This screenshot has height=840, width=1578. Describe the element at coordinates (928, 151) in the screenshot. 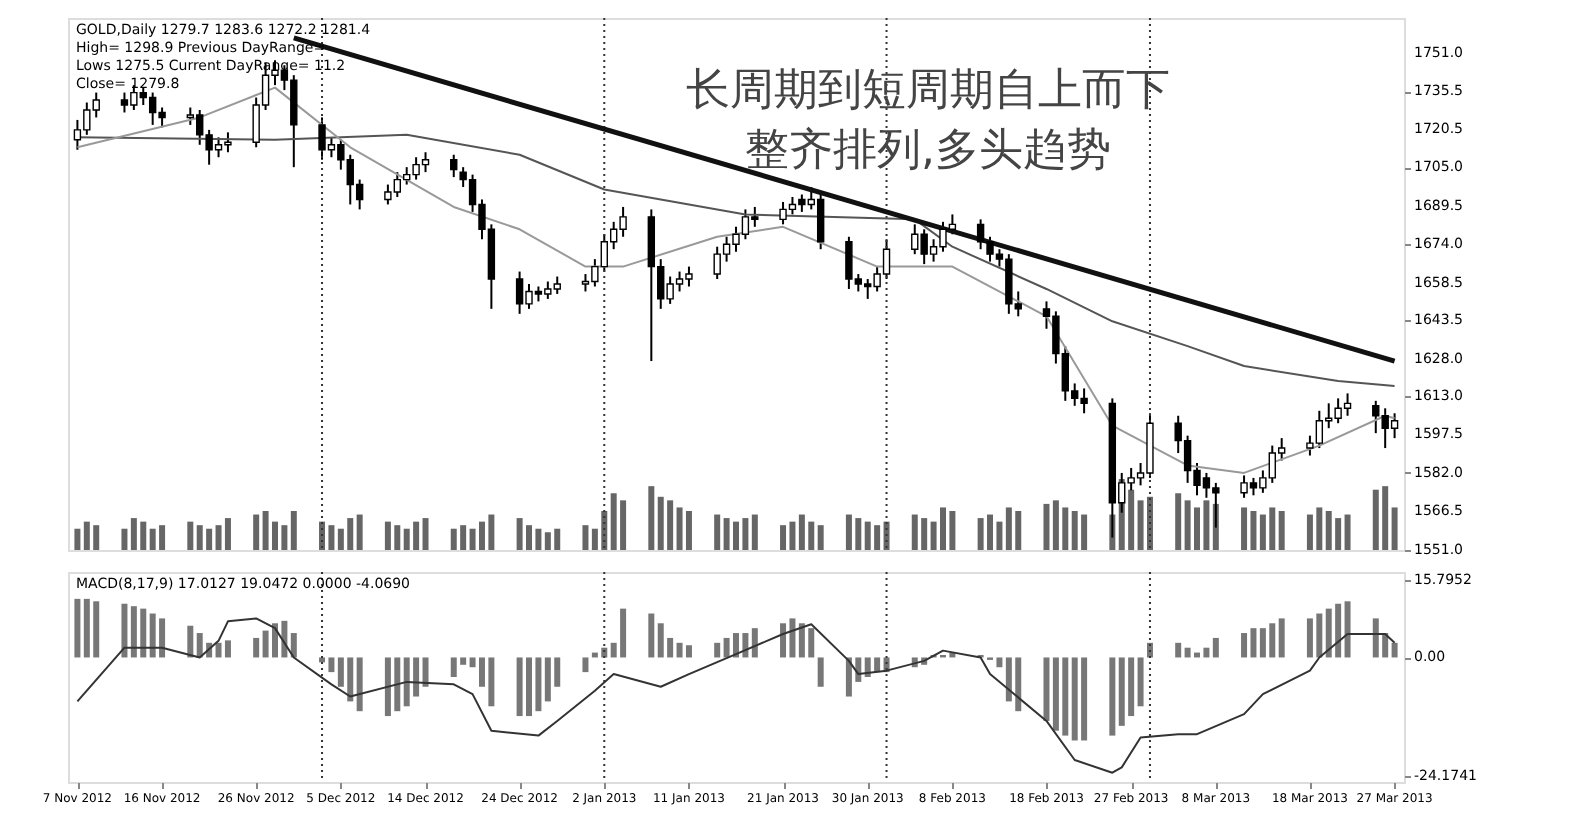

I see `annotation: 整齐排列,多头趋势` at that location.